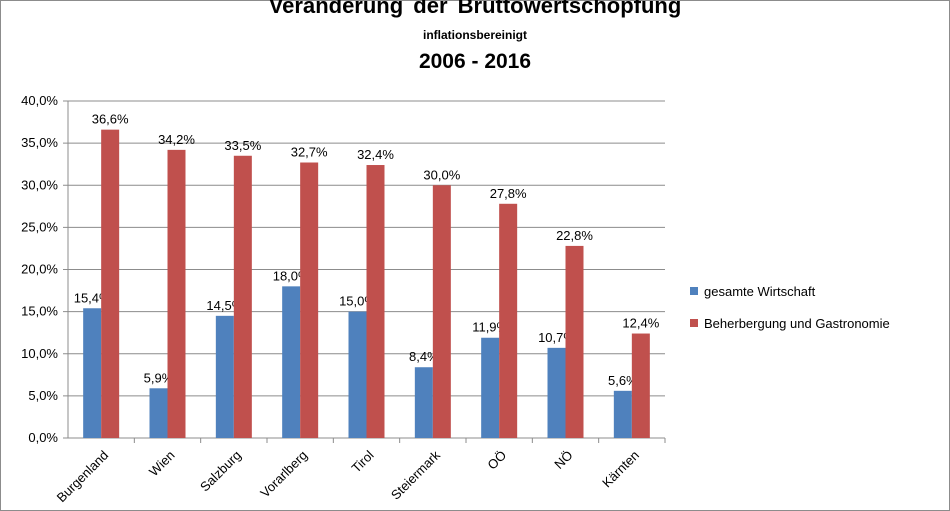  I want to click on x-tick-label: Steiermark, so click(415, 474).